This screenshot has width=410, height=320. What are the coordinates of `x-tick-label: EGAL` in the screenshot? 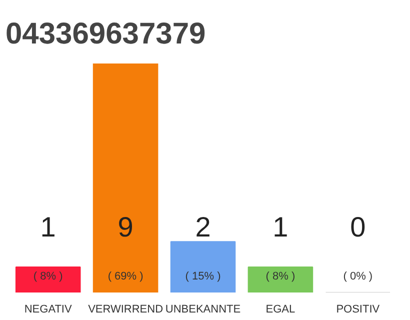 It's located at (281, 310).